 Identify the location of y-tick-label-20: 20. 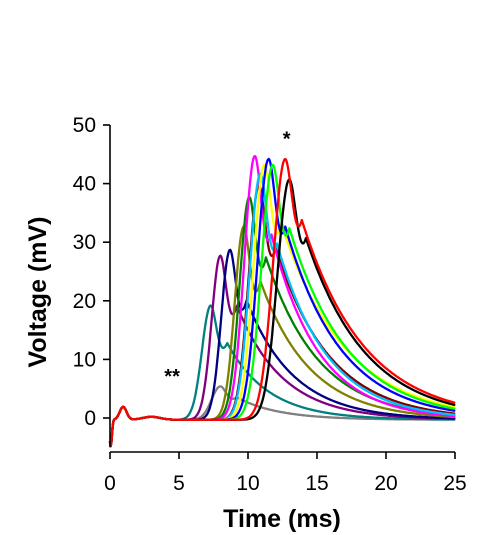
(84, 301).